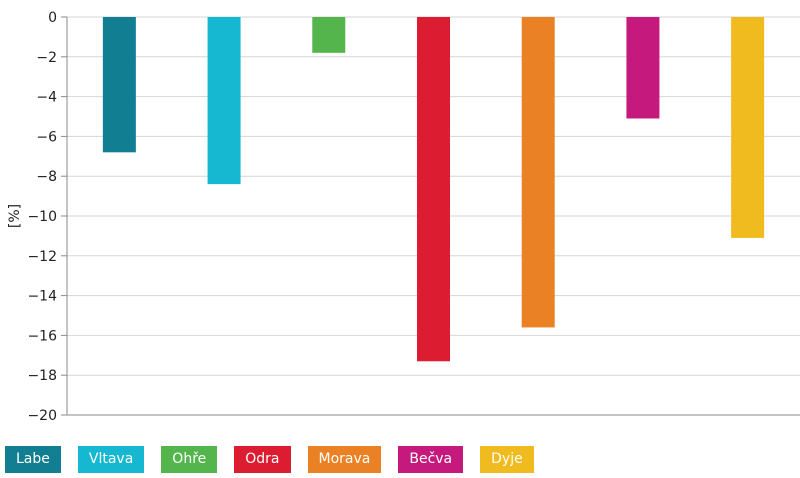 This screenshot has height=478, width=800. What do you see at coordinates (507, 459) in the screenshot?
I see `legend-item-dyje: Dyje` at bounding box center [507, 459].